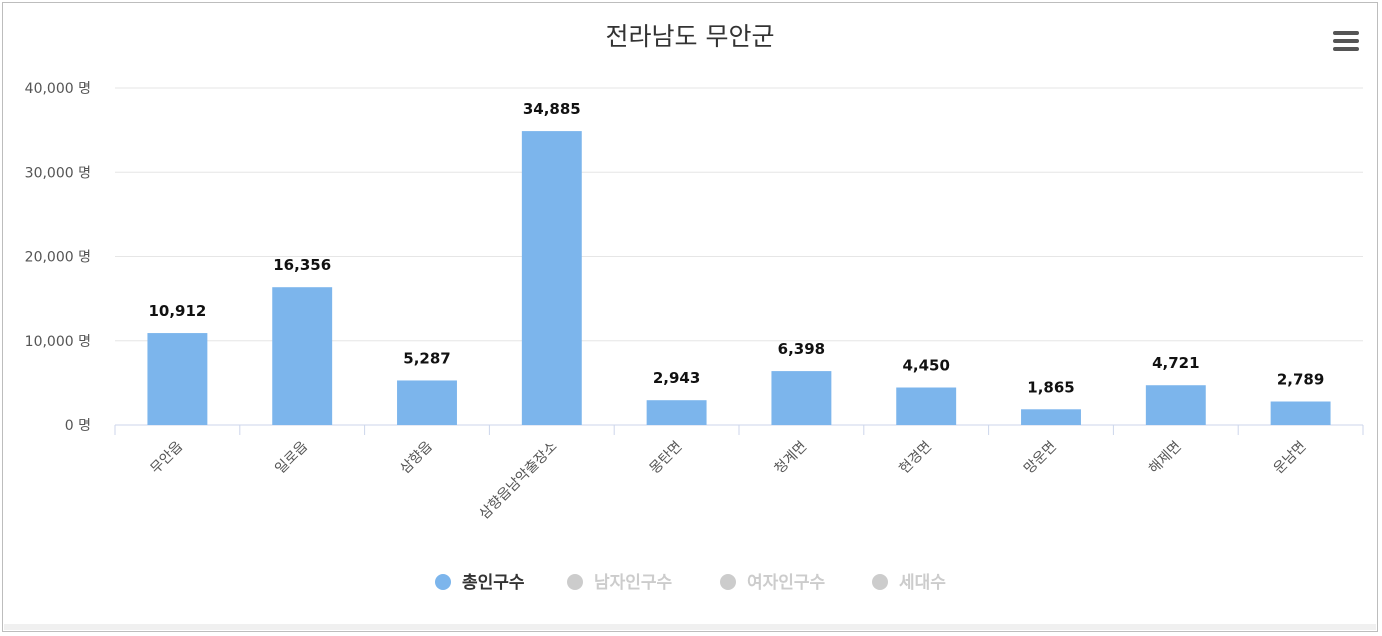 The height and width of the screenshot is (636, 1382). Describe the element at coordinates (1165, 458) in the screenshot. I see `x-category-label: 해제면` at that location.